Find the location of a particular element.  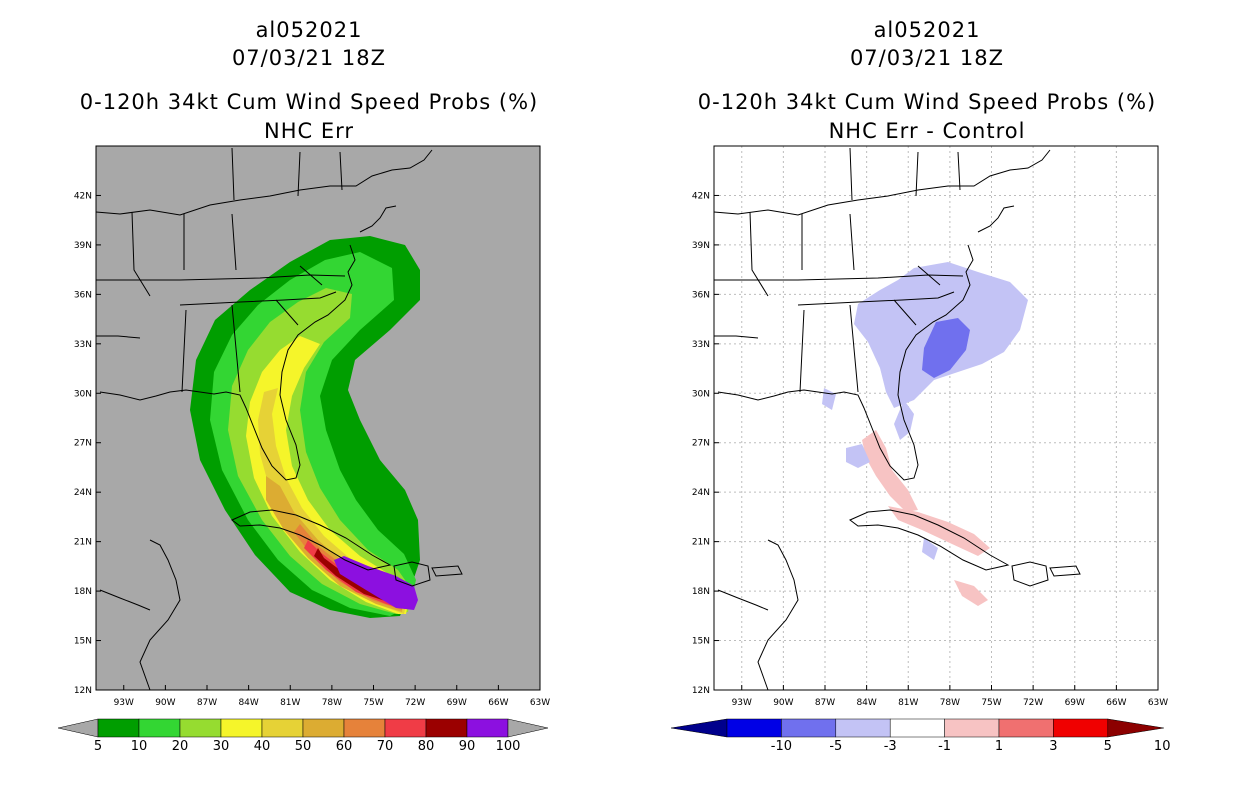

right-colorbar-label: 5 is located at coordinates (1108, 746).